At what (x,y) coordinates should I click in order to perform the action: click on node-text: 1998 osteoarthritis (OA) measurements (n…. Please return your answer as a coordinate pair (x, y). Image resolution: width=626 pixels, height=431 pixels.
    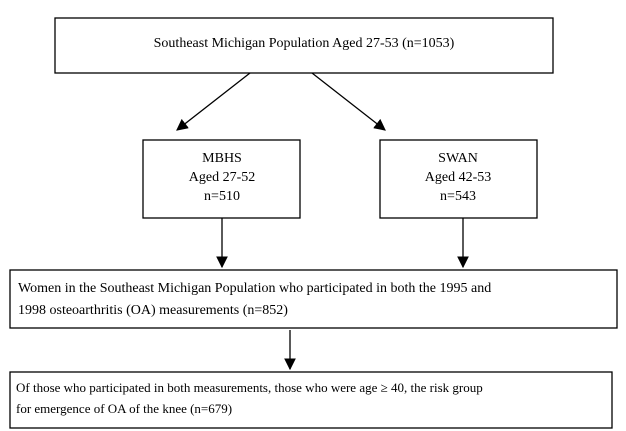
    Looking at the image, I should click on (153, 310).